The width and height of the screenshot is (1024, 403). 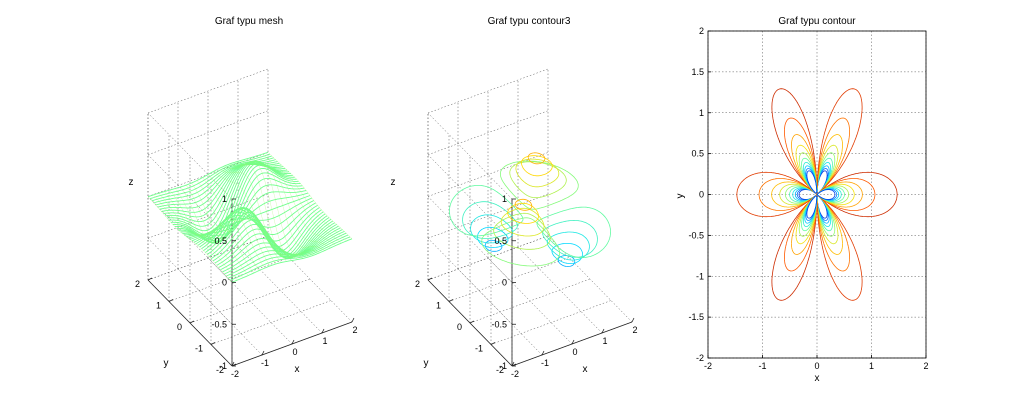 I want to click on contour-y-tick-label: 2, so click(x=701, y=31).